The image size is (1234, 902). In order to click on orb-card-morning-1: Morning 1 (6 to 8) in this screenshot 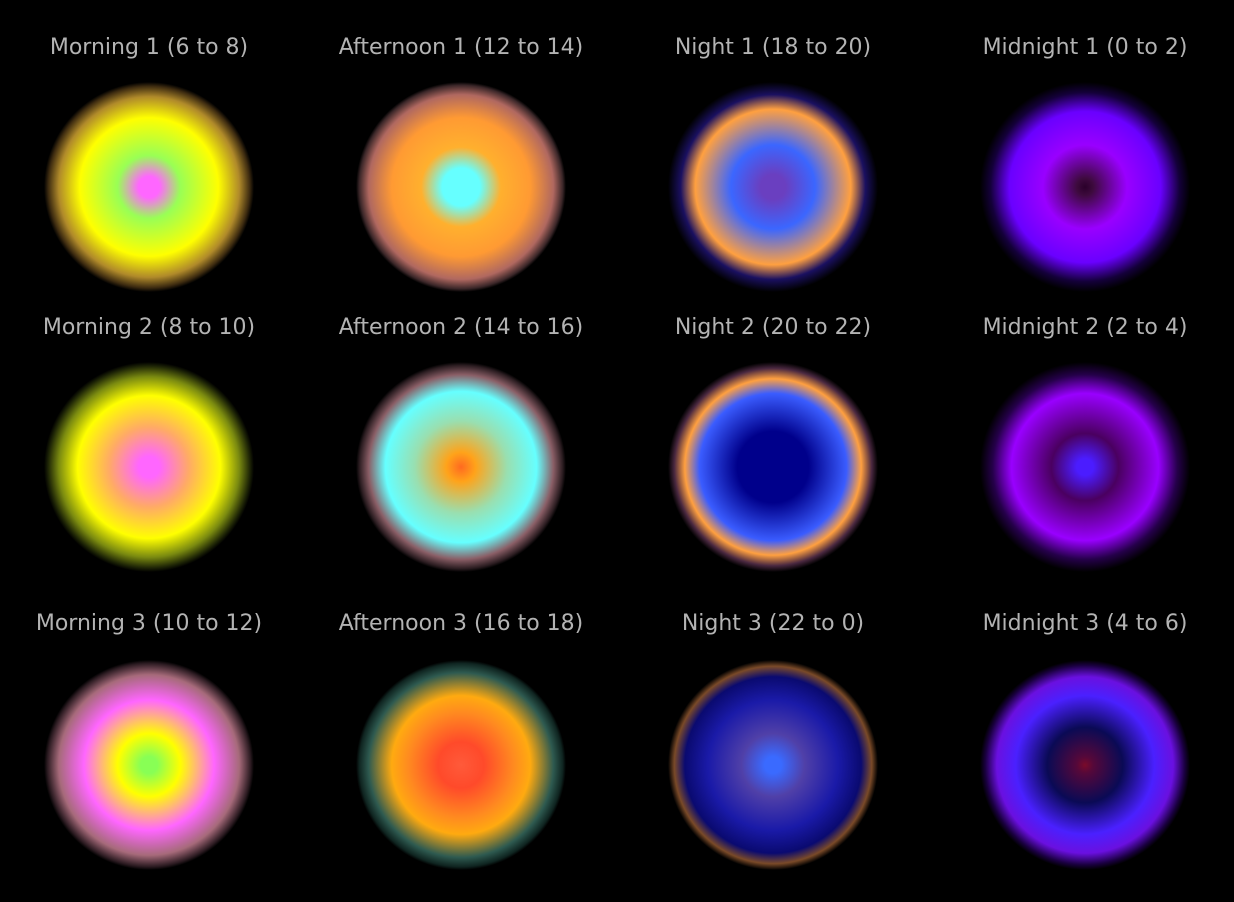, I will do `click(149, 175)`.